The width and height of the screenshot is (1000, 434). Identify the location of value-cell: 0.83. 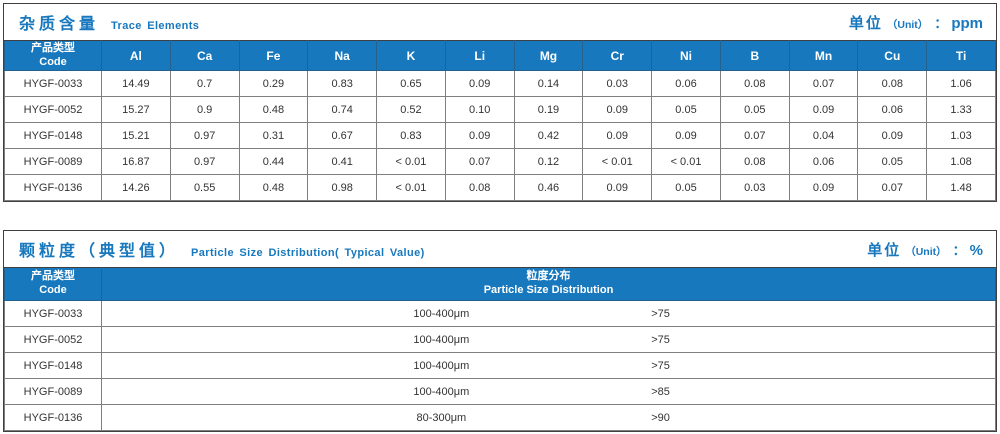
(411, 135).